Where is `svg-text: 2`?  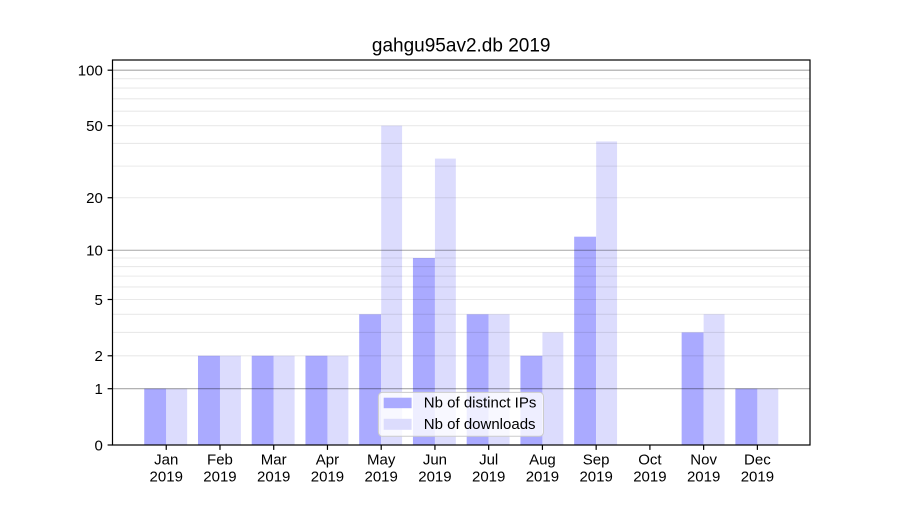
svg-text: 2 is located at coordinates (98, 356).